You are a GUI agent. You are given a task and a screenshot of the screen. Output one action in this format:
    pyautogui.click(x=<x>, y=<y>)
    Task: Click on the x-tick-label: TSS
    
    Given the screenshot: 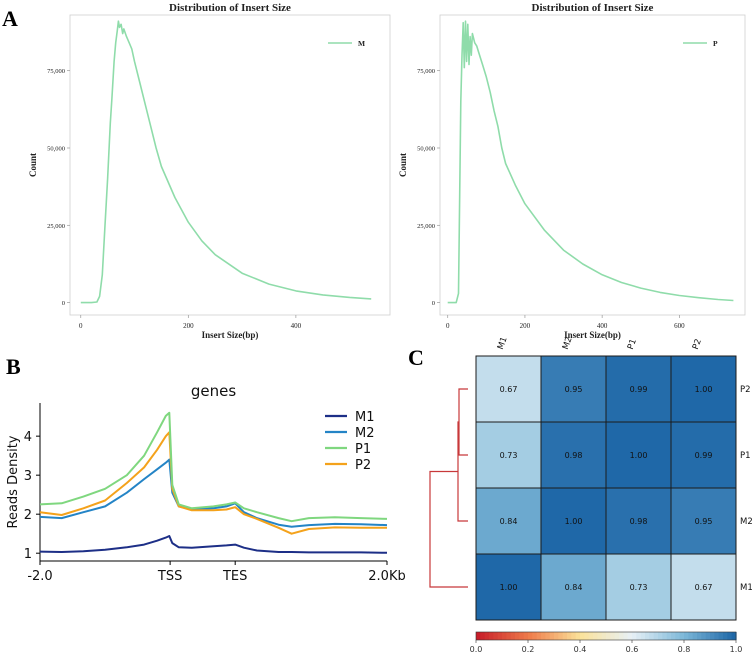 What is the action you would take?
    pyautogui.click(x=169, y=576)
    